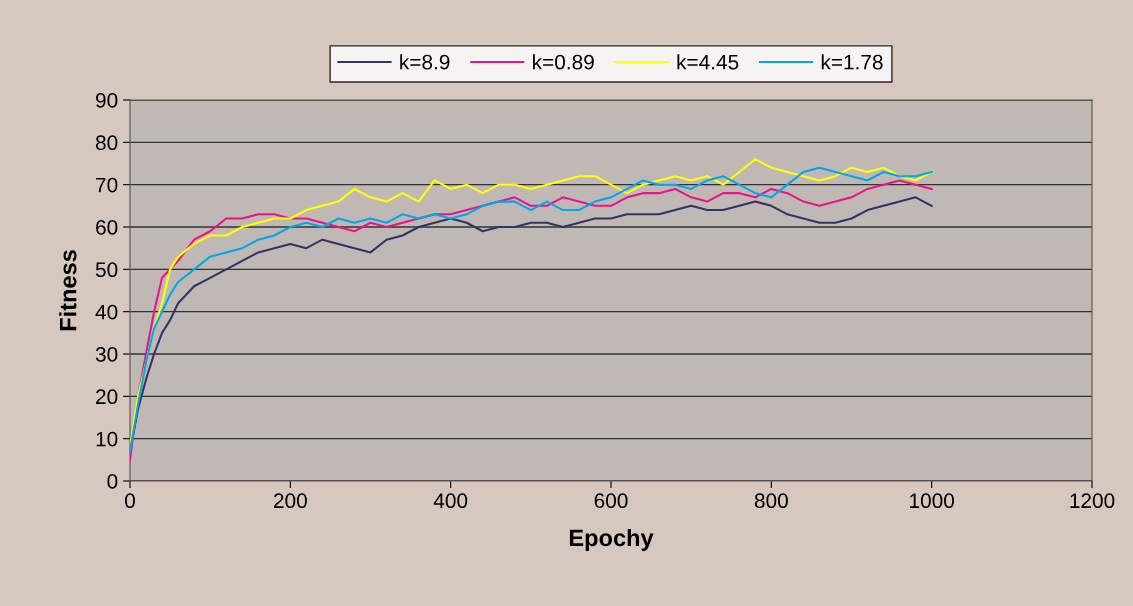  Describe the element at coordinates (112, 481) in the screenshot. I see `y-tick-label: 0` at that location.